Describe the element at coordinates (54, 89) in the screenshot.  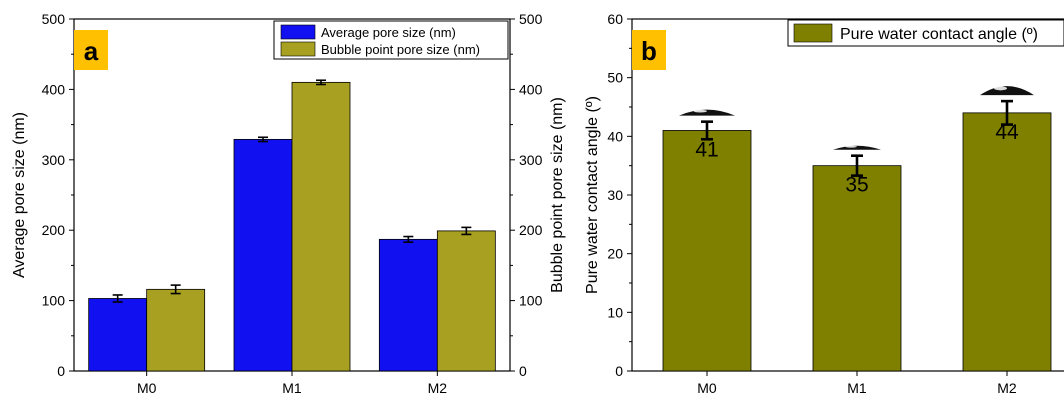
I see `y-tick-label: 400` at that location.